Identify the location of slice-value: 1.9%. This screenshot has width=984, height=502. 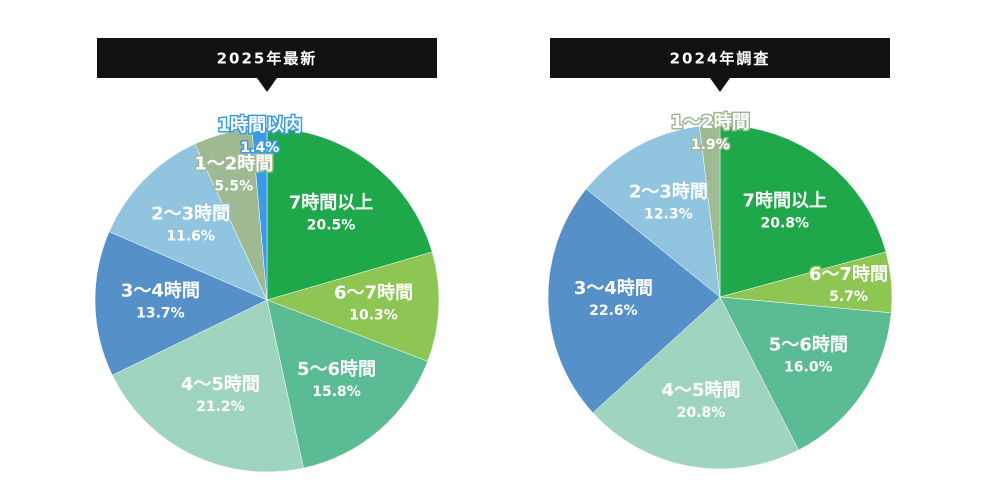
(710, 145).